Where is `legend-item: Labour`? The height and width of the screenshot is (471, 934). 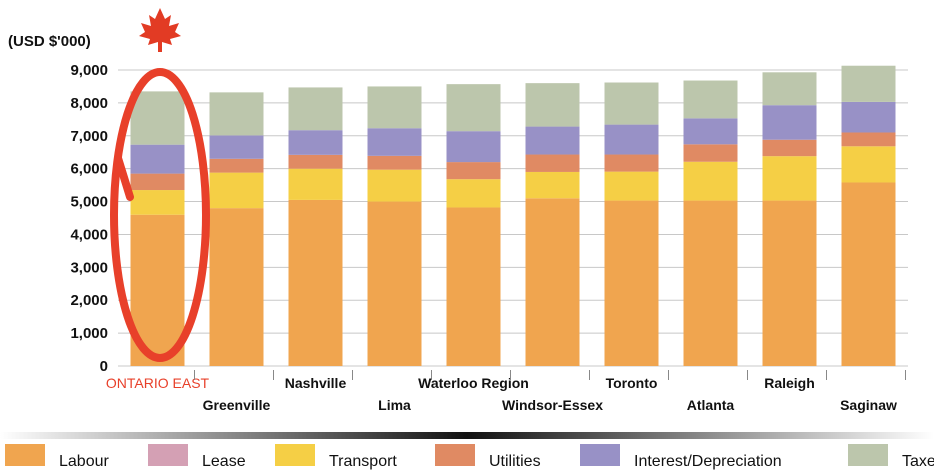 legend-item: Labour is located at coordinates (57, 457).